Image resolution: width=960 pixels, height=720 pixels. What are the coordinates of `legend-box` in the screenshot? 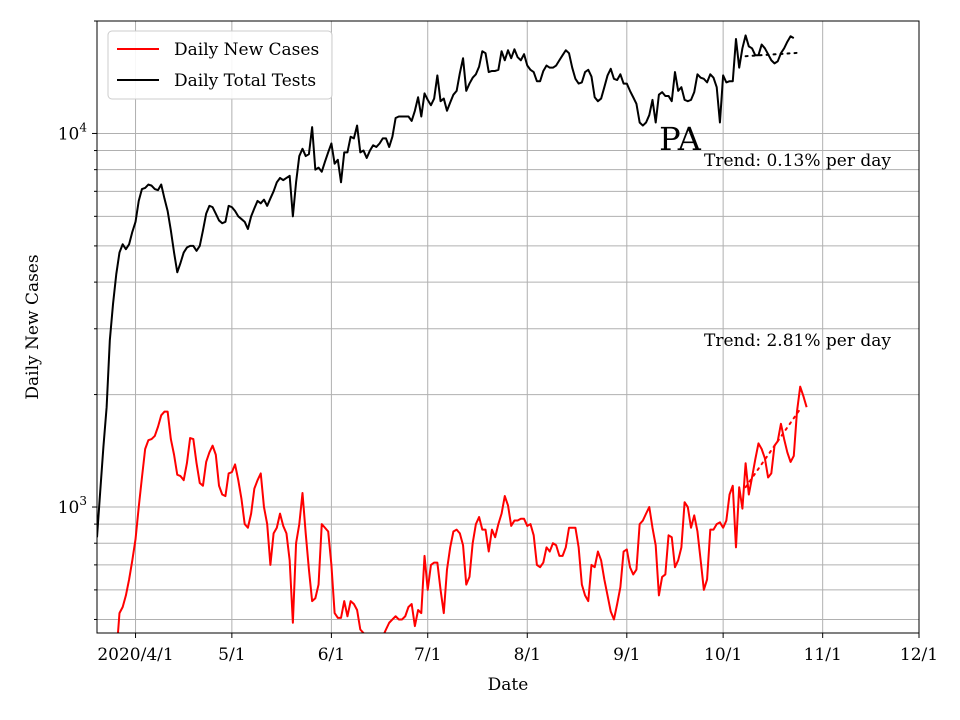 It's located at (220, 65).